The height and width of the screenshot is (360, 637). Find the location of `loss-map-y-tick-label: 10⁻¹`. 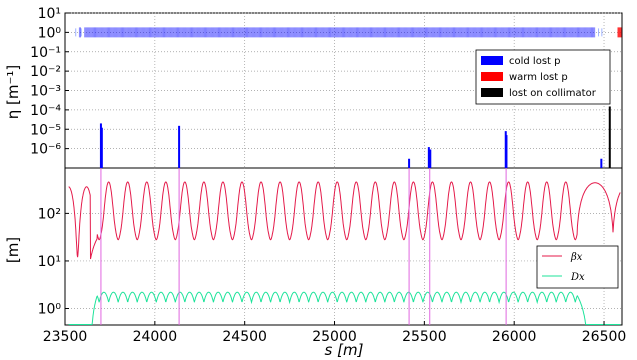

loss-map-y-tick-label: 10⁻¹ is located at coordinates (45, 53).